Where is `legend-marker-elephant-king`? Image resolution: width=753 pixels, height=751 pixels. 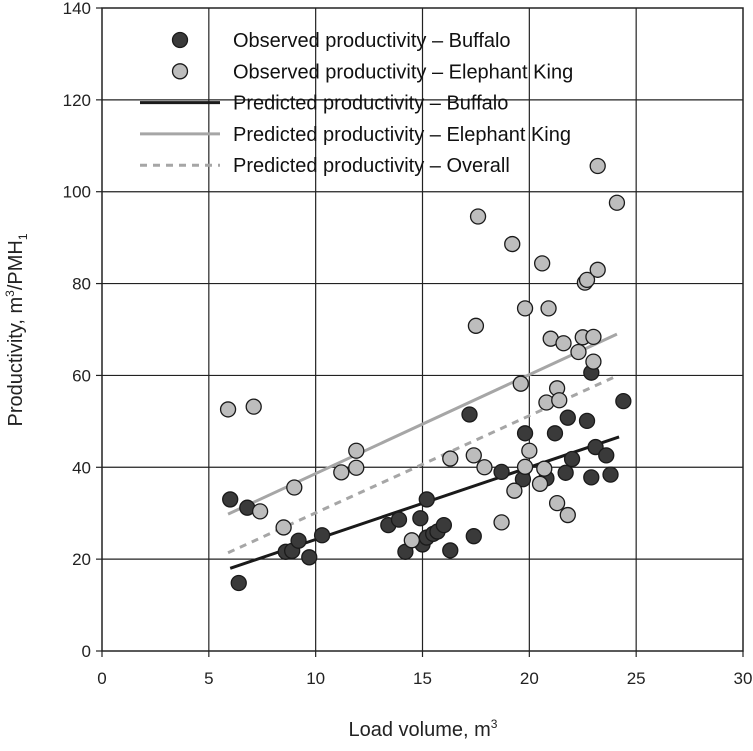
legend-marker-elephant-king is located at coordinates (180, 71).